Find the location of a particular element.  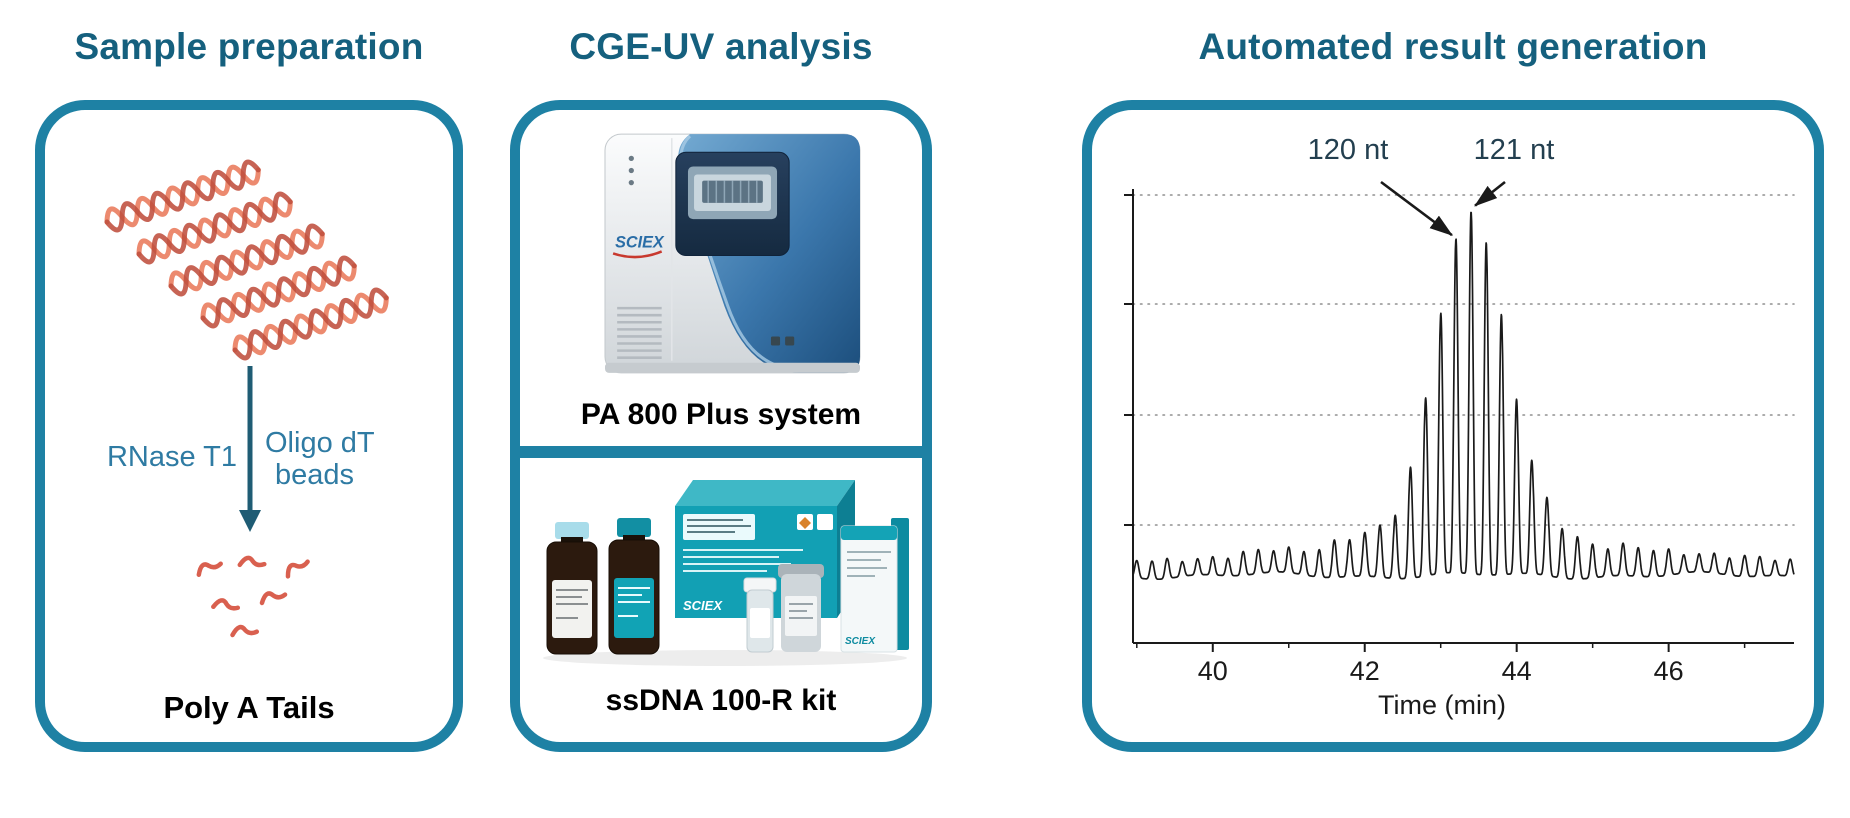

oligo-dt-label-line1: Oligo dT is located at coordinates (320, 443).